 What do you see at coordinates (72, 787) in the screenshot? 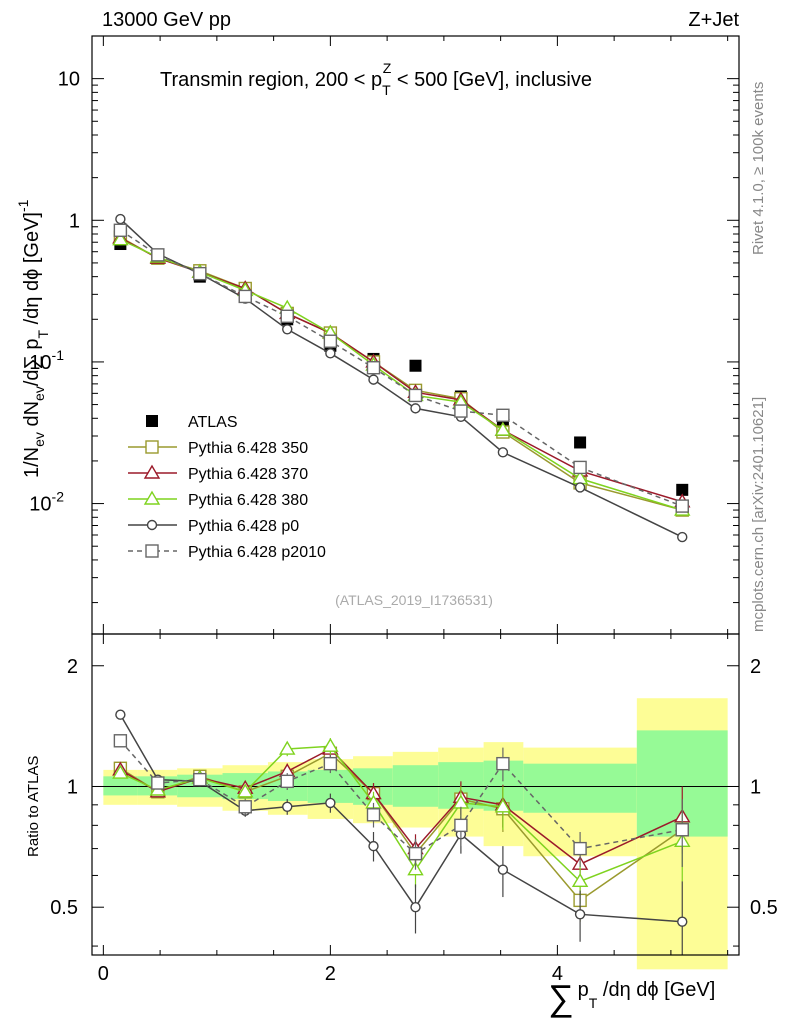
I see `y-tick-label-ratio-left: 1` at bounding box center [72, 787].